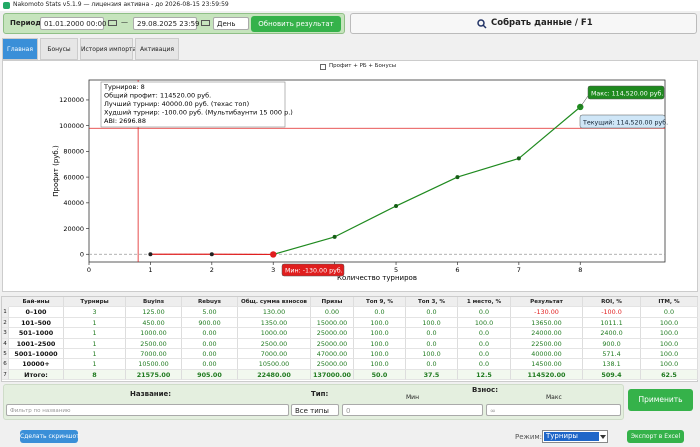  Describe the element at coordinates (660, 400) in the screenshot. I see `apply-button: Применить` at that location.